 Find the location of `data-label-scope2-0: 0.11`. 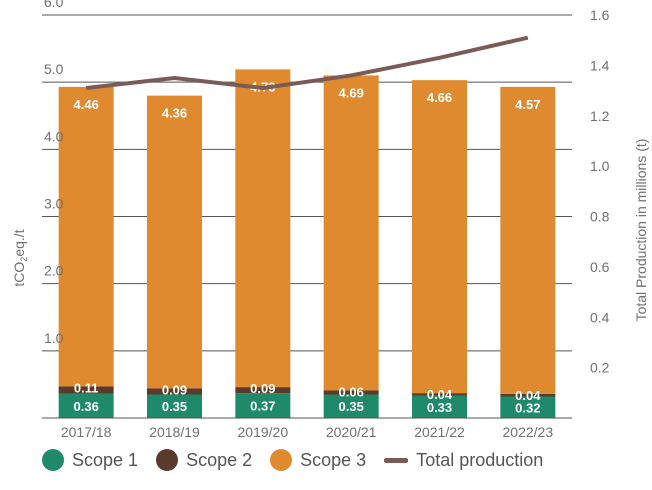

data-label-scope2-0: 0.11 is located at coordinates (86, 387).